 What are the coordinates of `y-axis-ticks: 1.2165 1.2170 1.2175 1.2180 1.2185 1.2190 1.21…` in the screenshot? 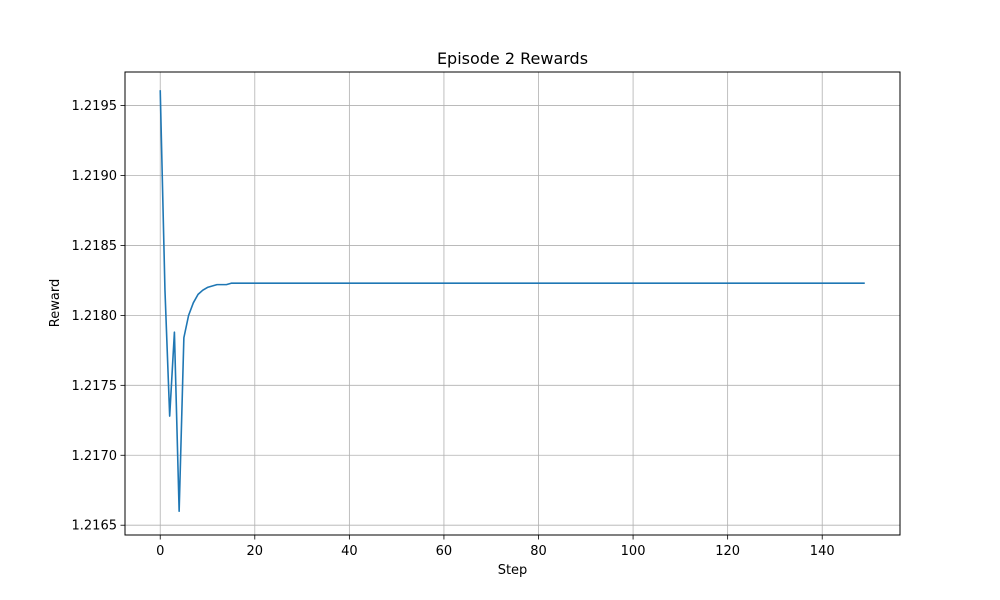 It's located at (98, 316).